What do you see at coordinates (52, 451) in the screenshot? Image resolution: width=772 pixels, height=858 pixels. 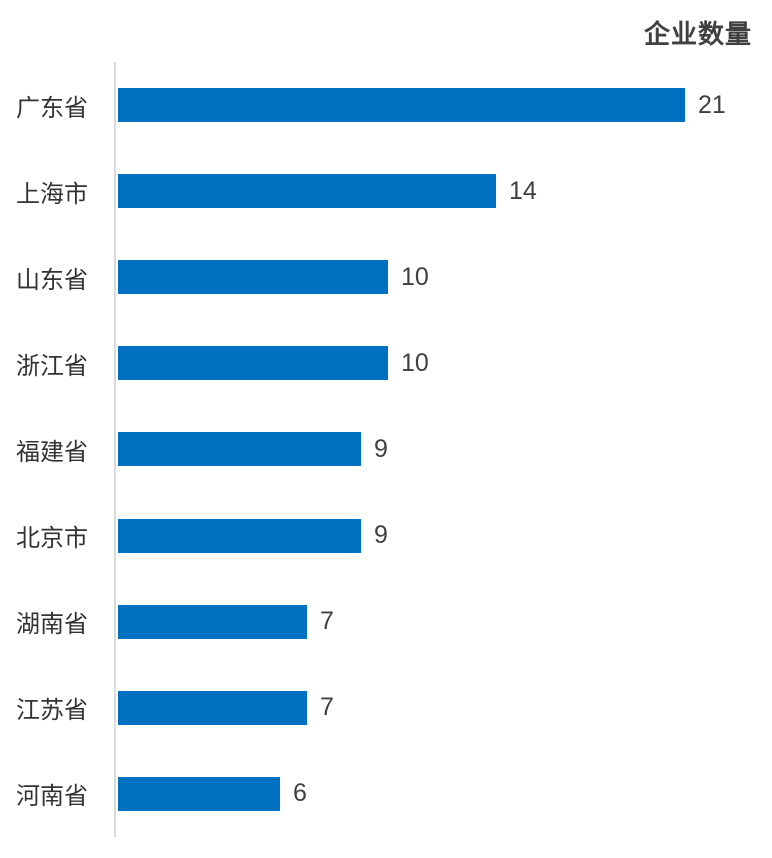 I see `category-label: 福建省` at bounding box center [52, 451].